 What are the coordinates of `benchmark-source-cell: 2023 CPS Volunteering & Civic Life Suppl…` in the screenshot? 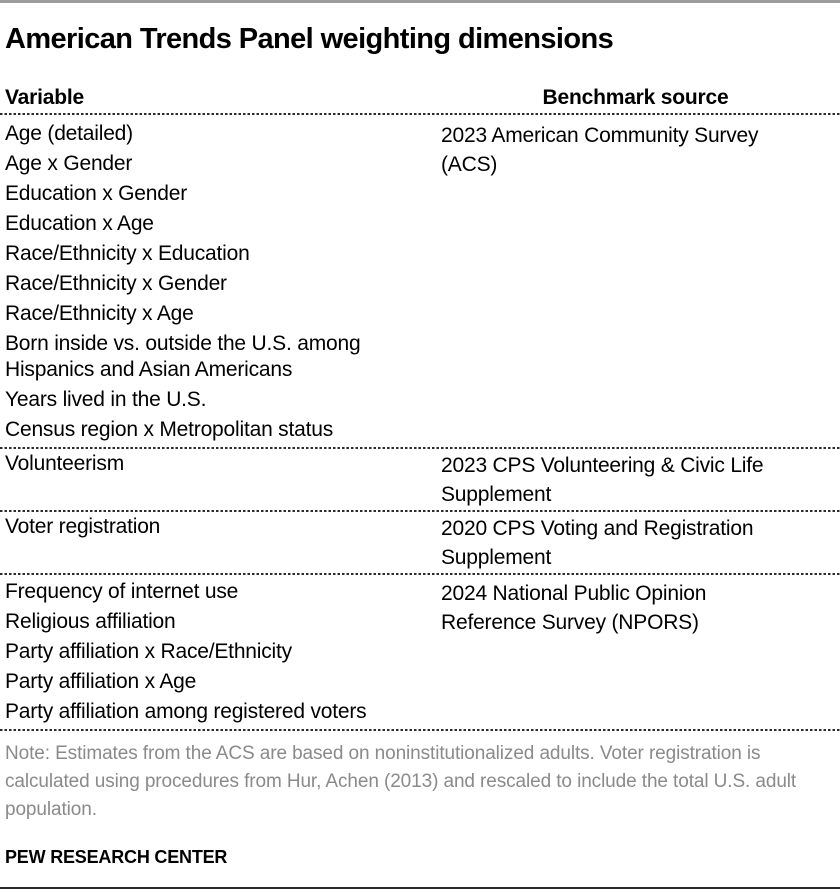 It's located at (602, 480).